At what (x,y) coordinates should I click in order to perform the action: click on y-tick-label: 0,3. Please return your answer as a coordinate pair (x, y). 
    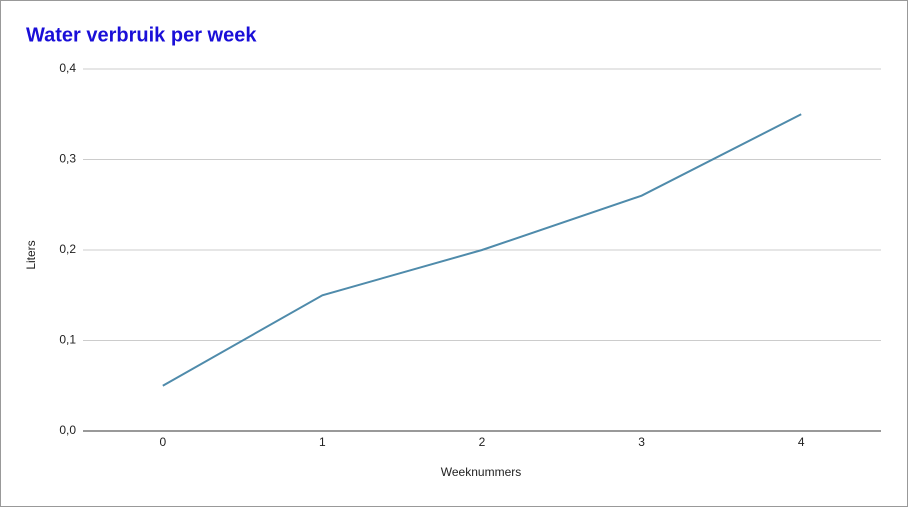
    Looking at the image, I should click on (67, 159).